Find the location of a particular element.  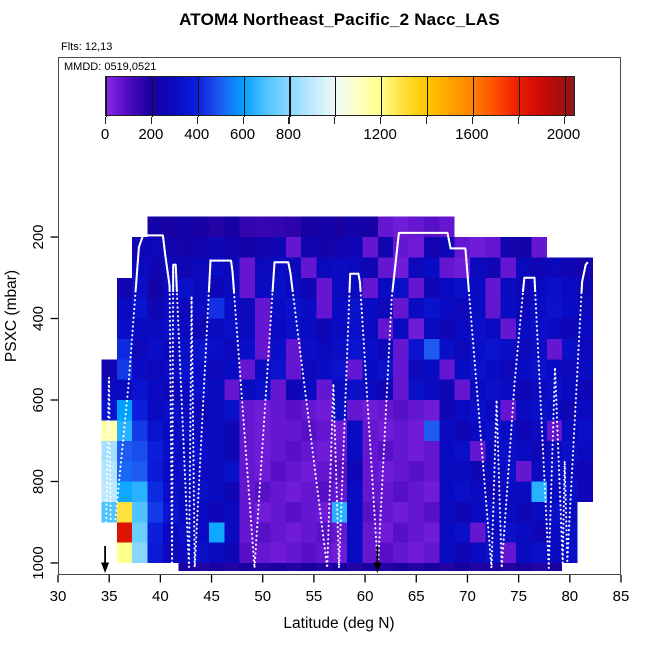

colorbar-tick-label: 1600 is located at coordinates (472, 134).